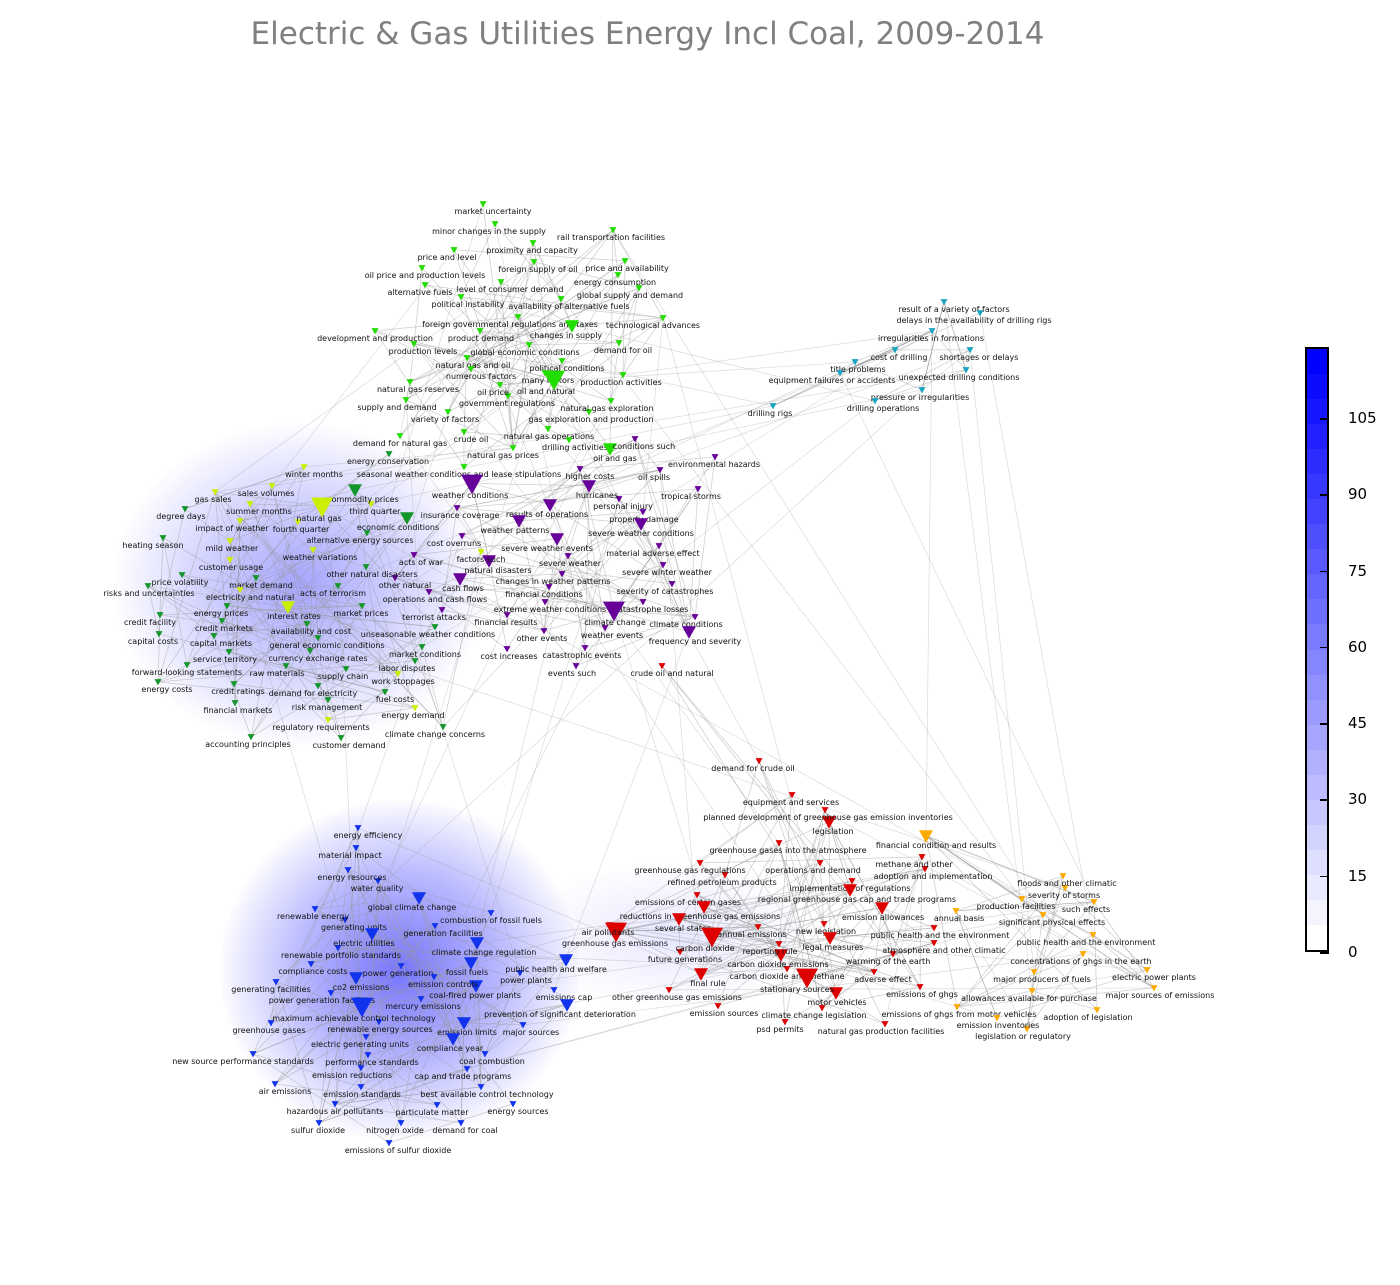  What do you see at coordinates (372, 1059) in the screenshot?
I see `node: performance standards` at bounding box center [372, 1059].